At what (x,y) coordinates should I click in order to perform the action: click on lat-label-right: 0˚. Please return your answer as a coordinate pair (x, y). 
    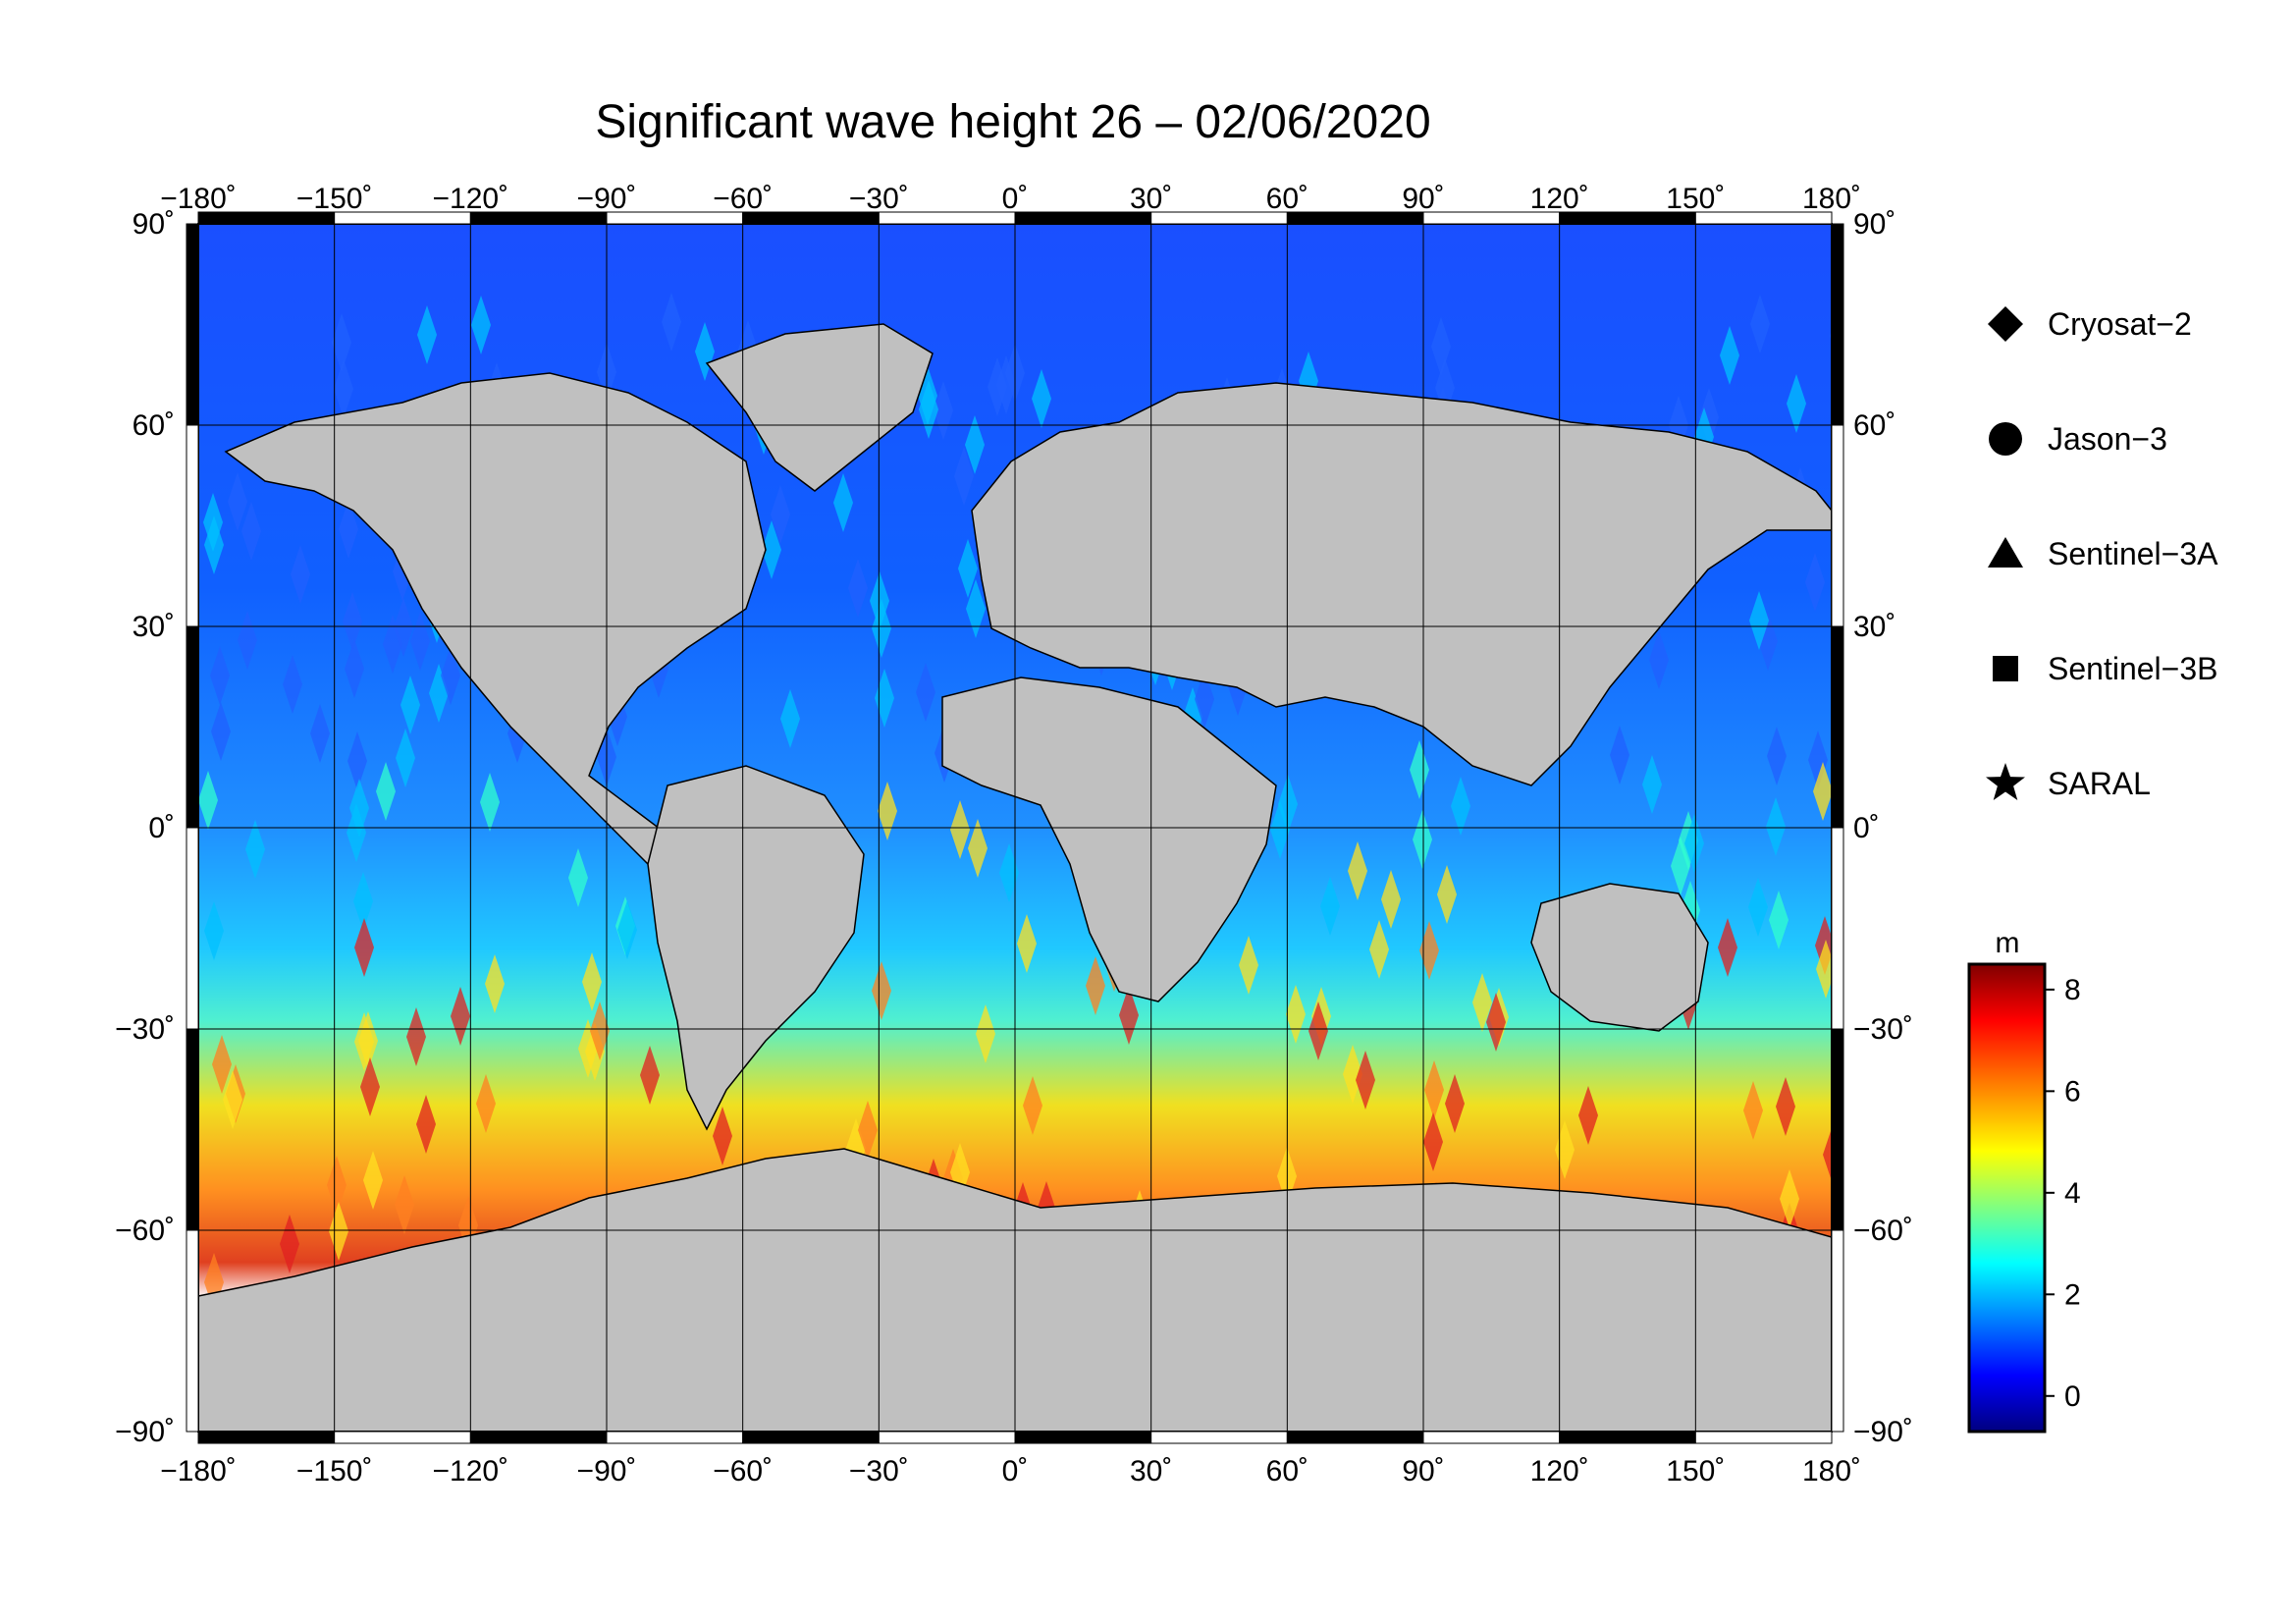
    Looking at the image, I should click on (1867, 828).